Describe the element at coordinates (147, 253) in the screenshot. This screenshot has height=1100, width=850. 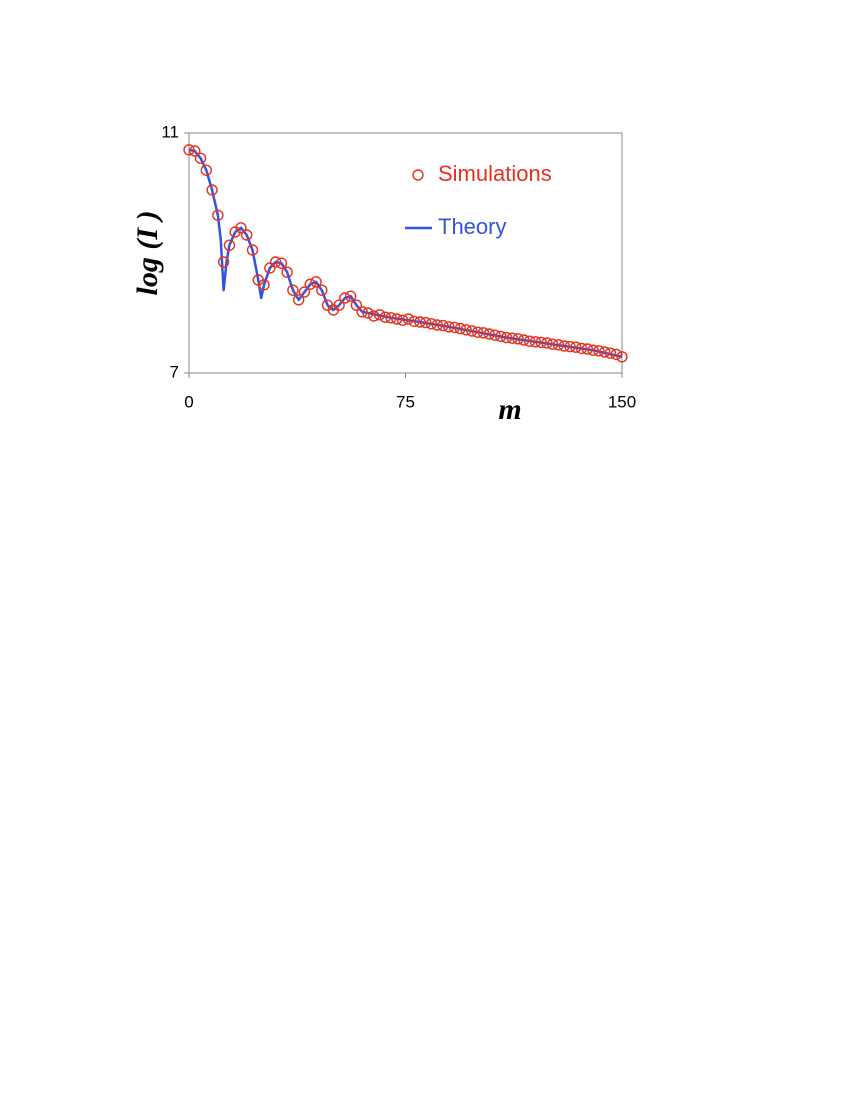
I see `y-axis-title: log (I )` at that location.